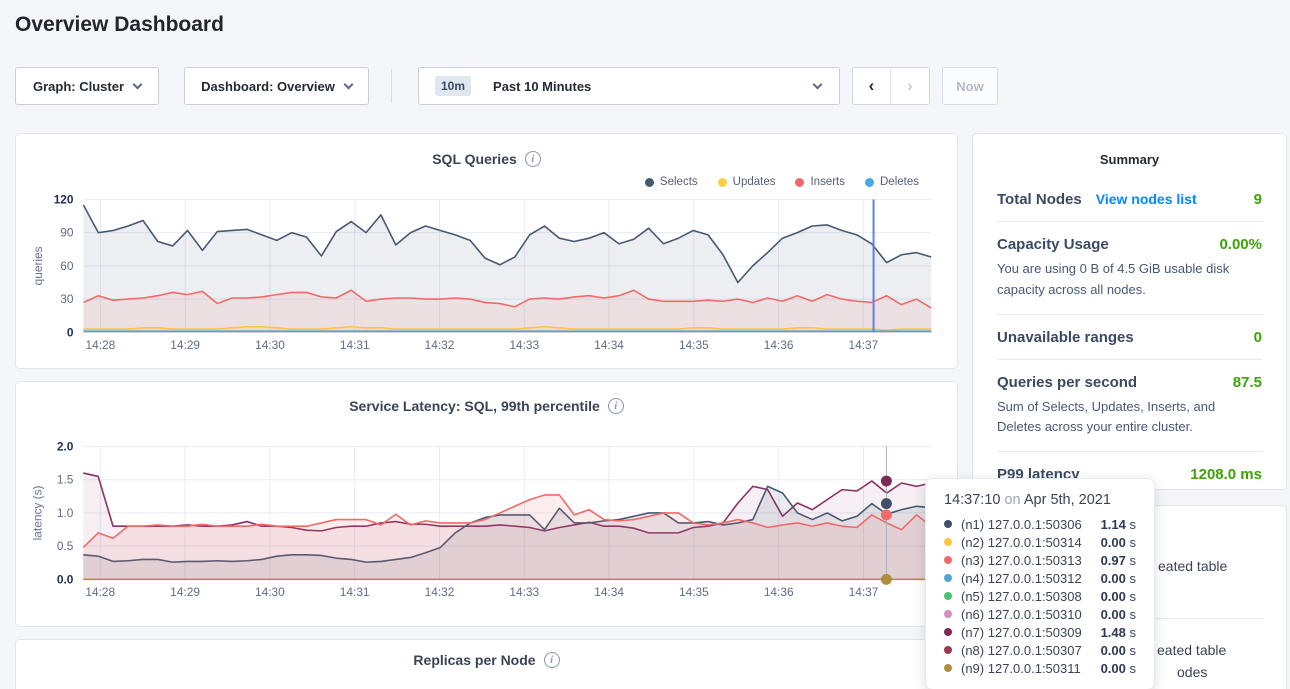 Image resolution: width=1290 pixels, height=689 pixels. I want to click on svg-text: queries, so click(38, 265).